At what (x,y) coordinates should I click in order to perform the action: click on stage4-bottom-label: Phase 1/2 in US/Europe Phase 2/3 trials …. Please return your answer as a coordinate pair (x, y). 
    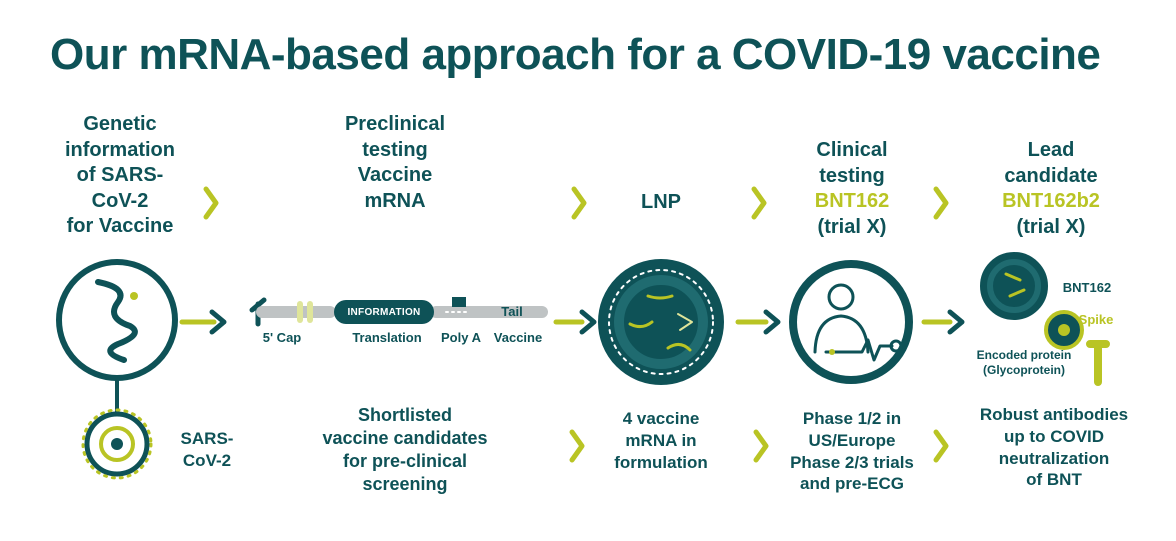
    Looking at the image, I should click on (852, 451).